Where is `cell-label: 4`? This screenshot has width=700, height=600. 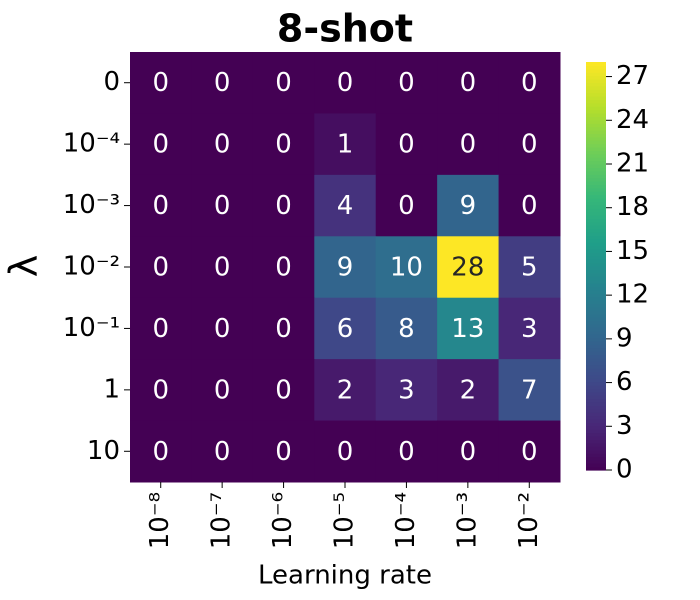
cell-label: 4 is located at coordinates (345, 206).